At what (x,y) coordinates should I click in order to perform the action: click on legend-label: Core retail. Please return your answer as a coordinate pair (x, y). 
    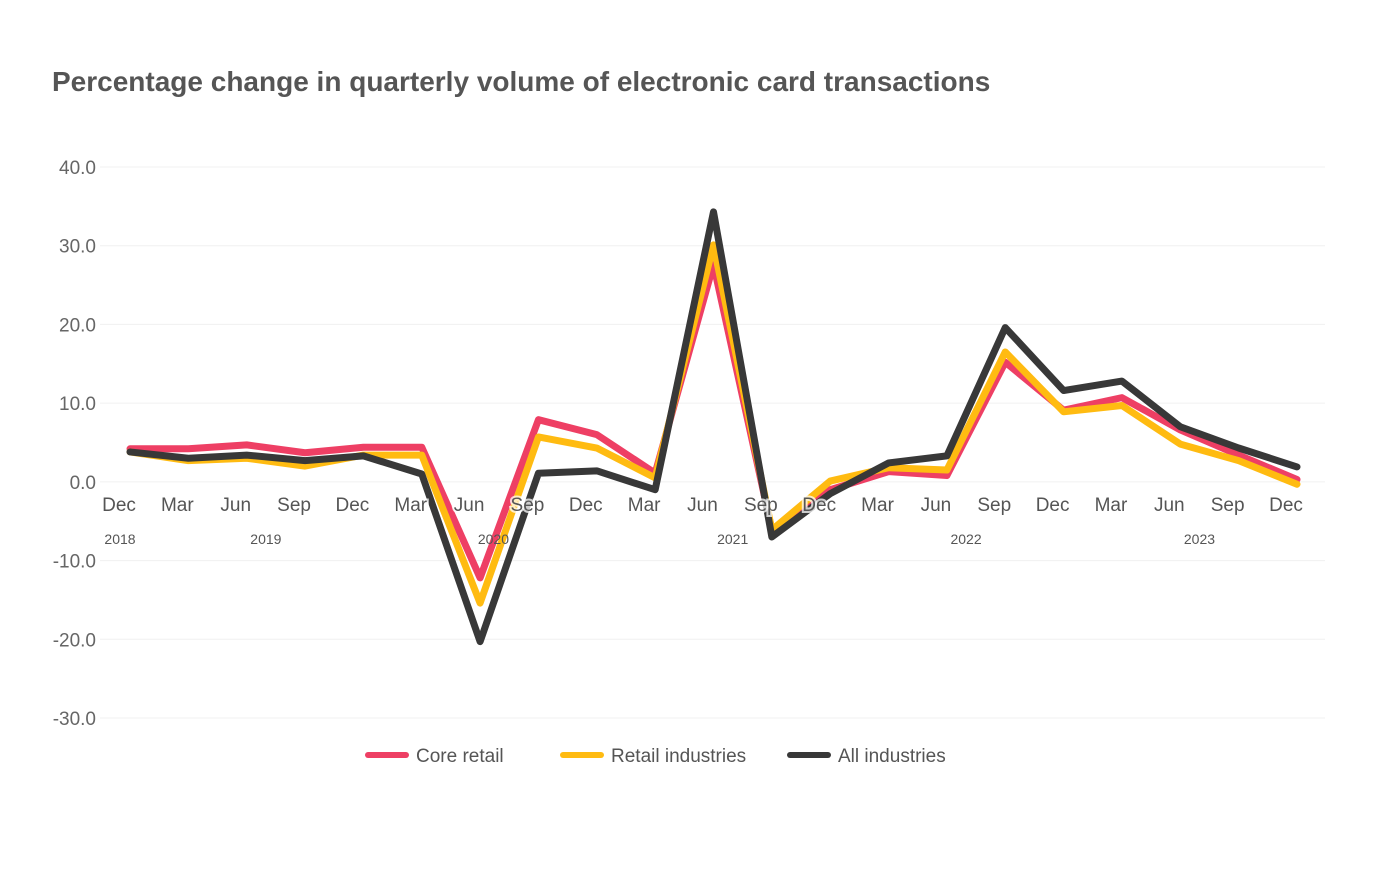
    Looking at the image, I should click on (460, 756).